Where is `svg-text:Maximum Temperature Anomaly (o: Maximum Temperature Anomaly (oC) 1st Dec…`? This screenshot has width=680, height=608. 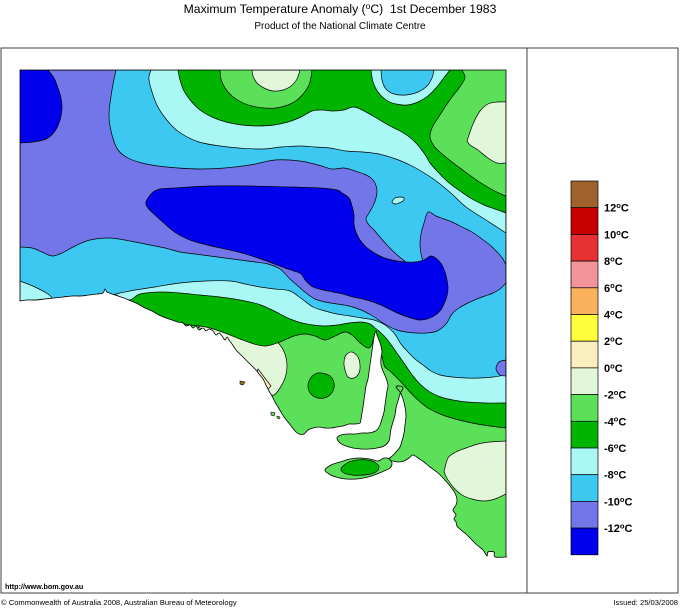
svg-text:Maximum Temperature Anomaly (o: Maximum Temperature Anomaly (oC) 1st Dec… is located at coordinates (340, 8).